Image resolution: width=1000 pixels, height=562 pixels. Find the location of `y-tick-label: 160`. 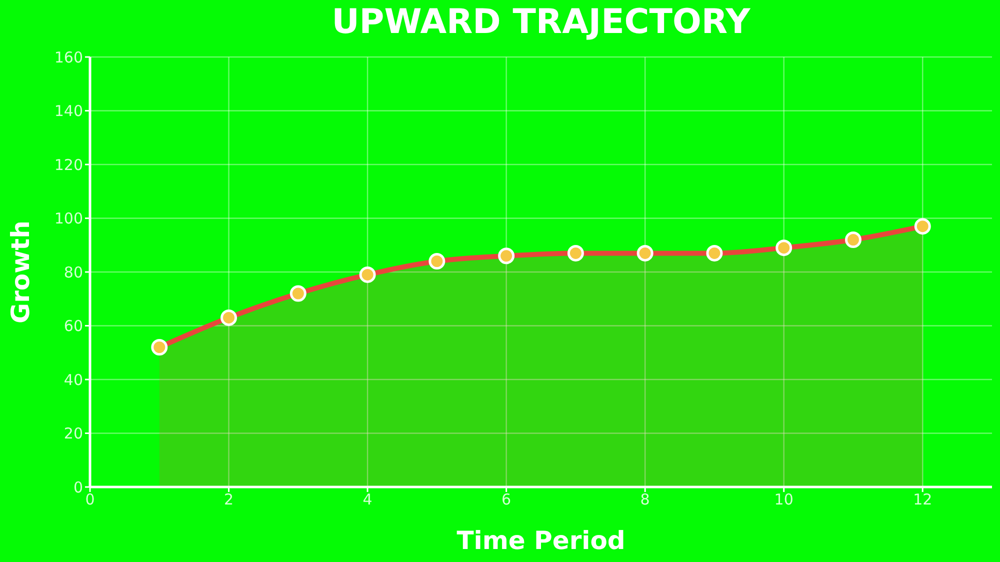

y-tick-label: 160 is located at coordinates (68, 57).